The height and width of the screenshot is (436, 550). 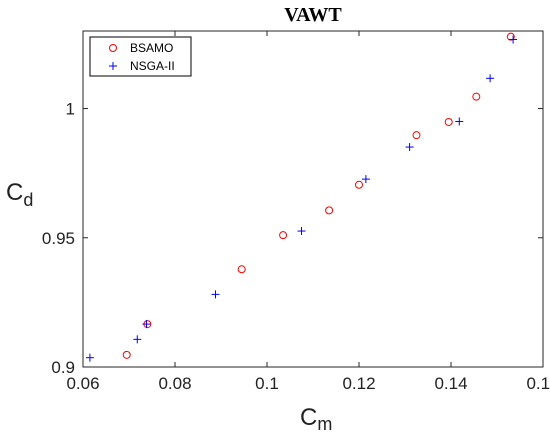 I want to click on legend: BSAMO NSGA-II, so click(x=140, y=56).